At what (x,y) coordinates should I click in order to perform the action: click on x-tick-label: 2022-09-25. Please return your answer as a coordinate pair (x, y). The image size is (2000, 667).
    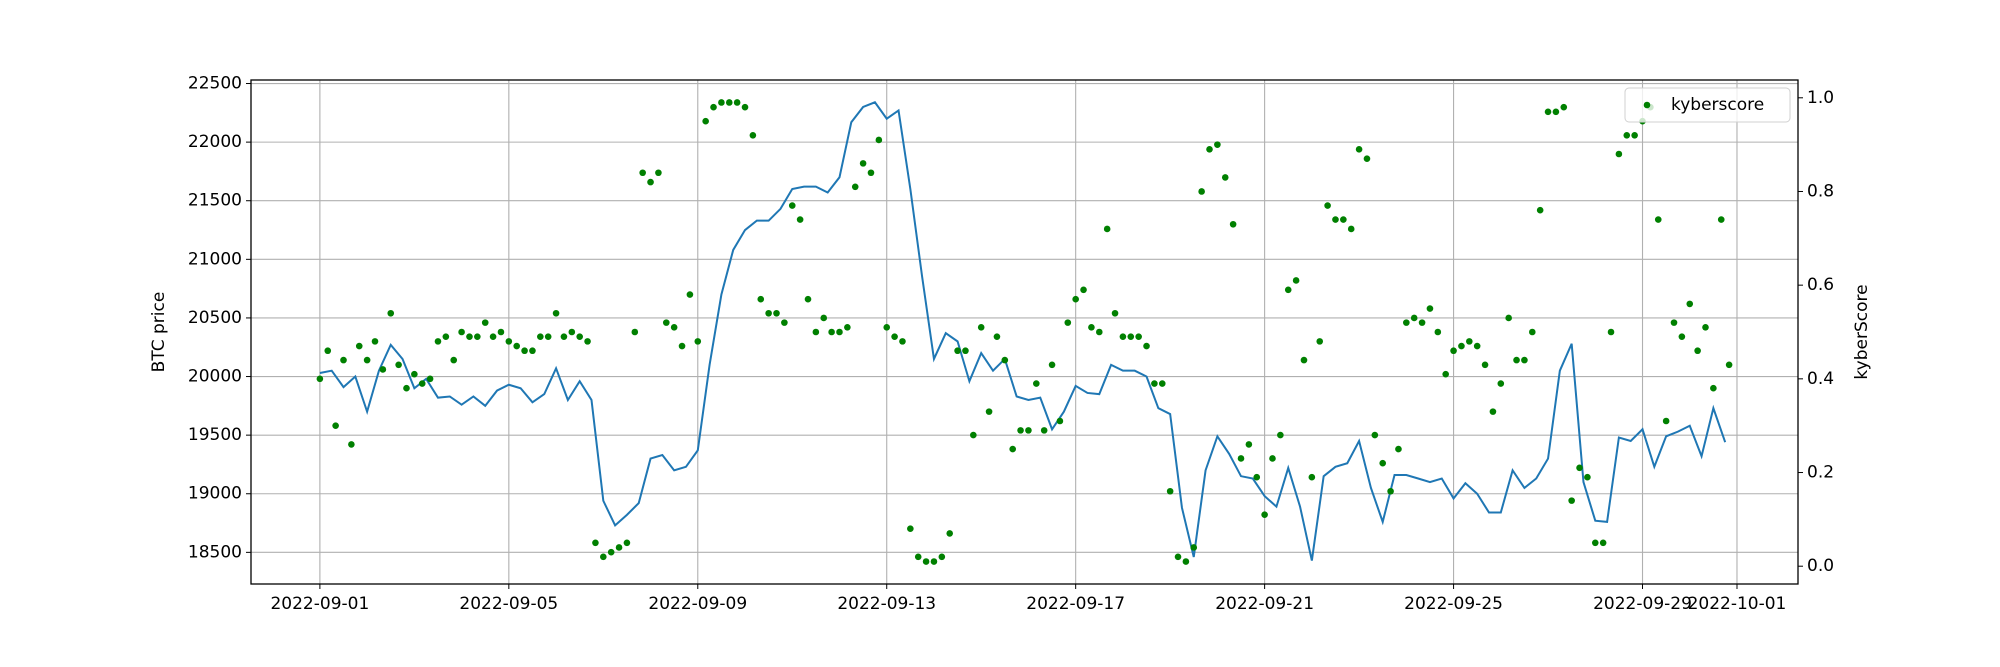
    Looking at the image, I should click on (1453, 604).